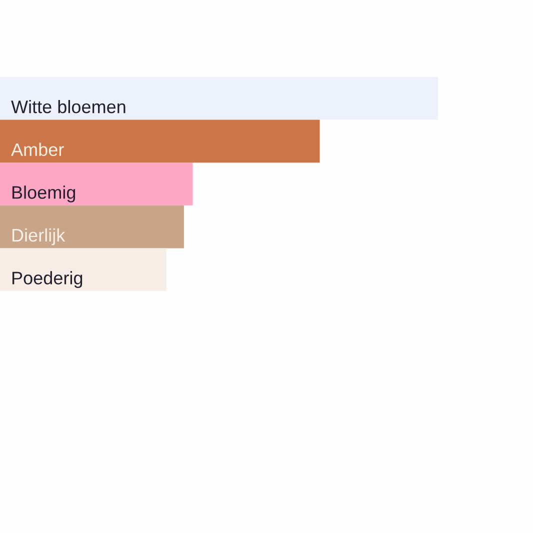 This screenshot has width=533, height=533. I want to click on y-tick-label: Dierlijk, so click(39, 237).